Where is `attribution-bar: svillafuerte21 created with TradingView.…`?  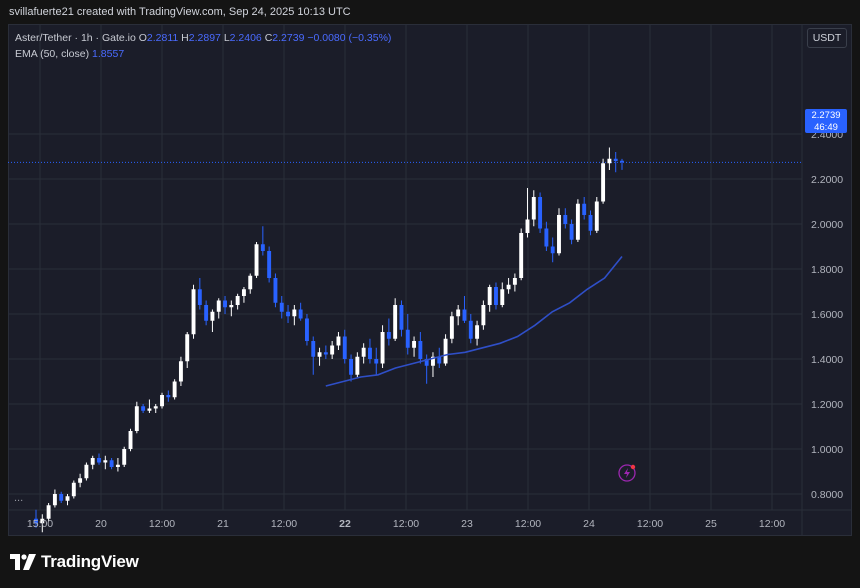
attribution-bar: svillafuerte21 created with TradingView.… is located at coordinates (430, 12).